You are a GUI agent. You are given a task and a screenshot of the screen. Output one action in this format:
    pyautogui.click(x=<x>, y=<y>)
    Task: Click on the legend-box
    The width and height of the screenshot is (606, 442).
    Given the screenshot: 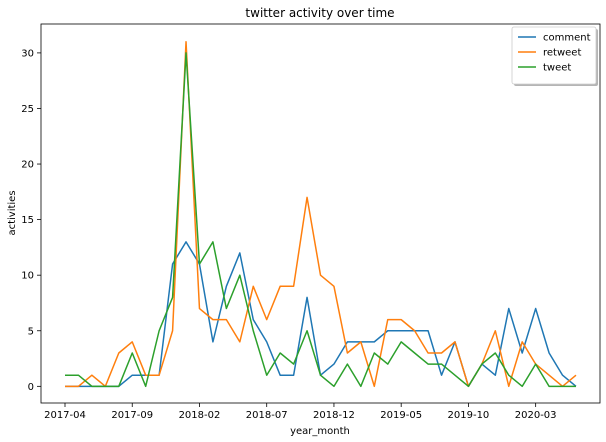 What is the action you would take?
    pyautogui.click(x=554, y=55)
    